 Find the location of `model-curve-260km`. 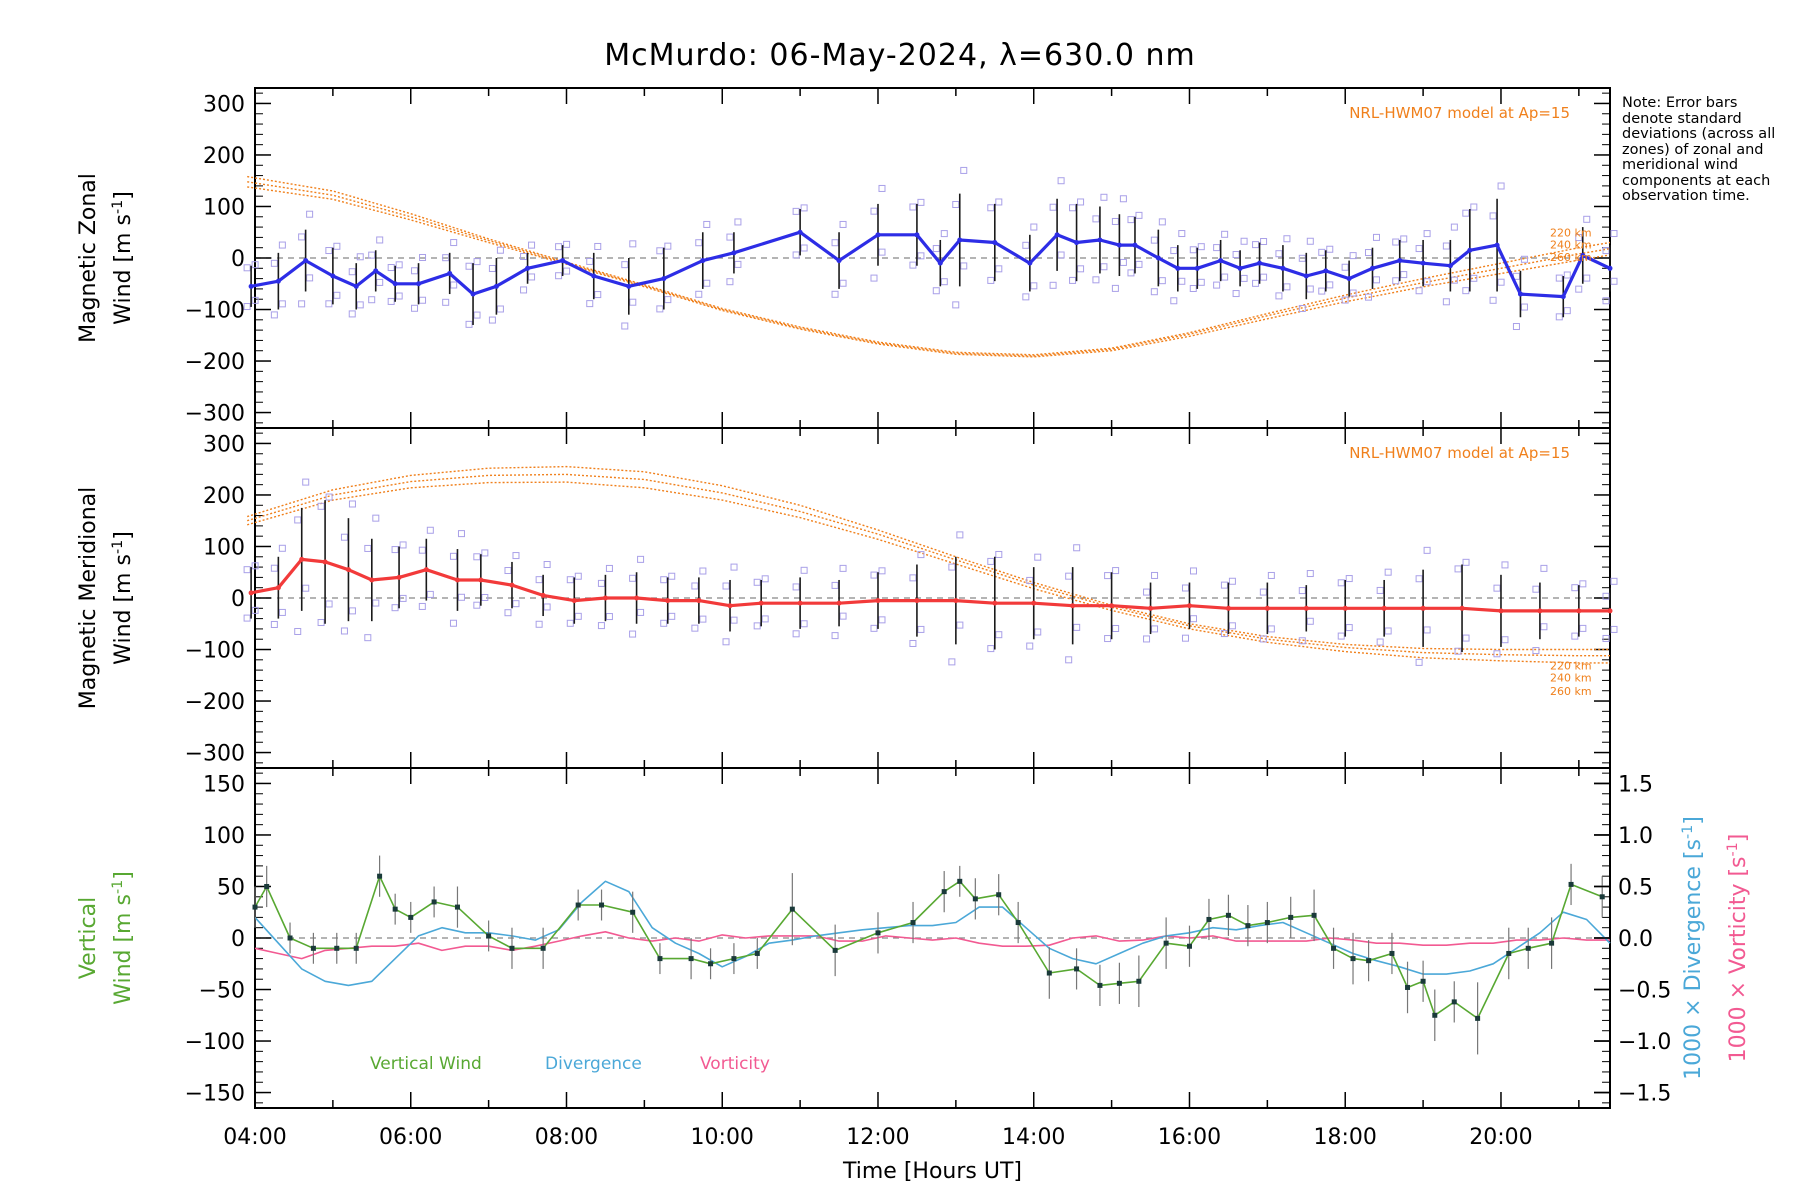

model-curve-260km is located at coordinates (928, 572).